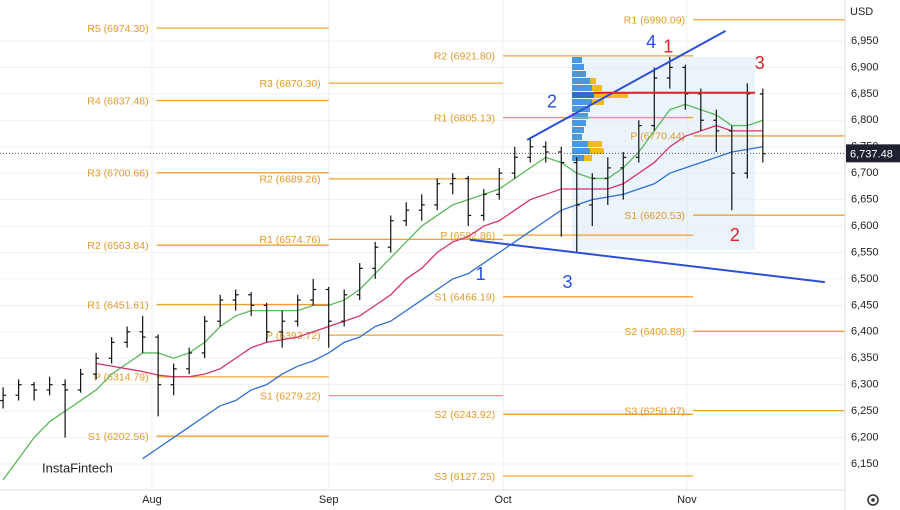 Image resolution: width=900 pixels, height=510 pixels. I want to click on y-tick-label: 6,550, so click(865, 252).